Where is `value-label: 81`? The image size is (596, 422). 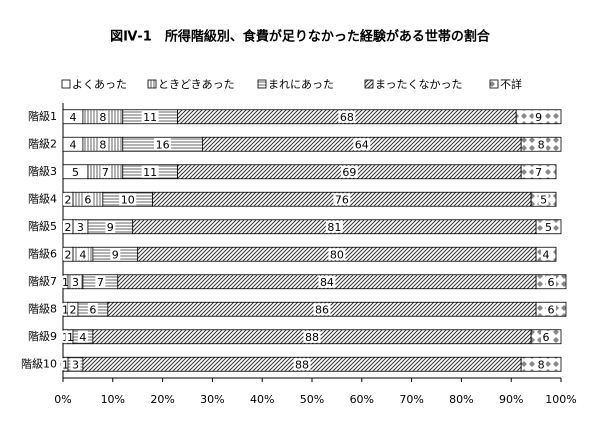 value-label: 81 is located at coordinates (334, 227).